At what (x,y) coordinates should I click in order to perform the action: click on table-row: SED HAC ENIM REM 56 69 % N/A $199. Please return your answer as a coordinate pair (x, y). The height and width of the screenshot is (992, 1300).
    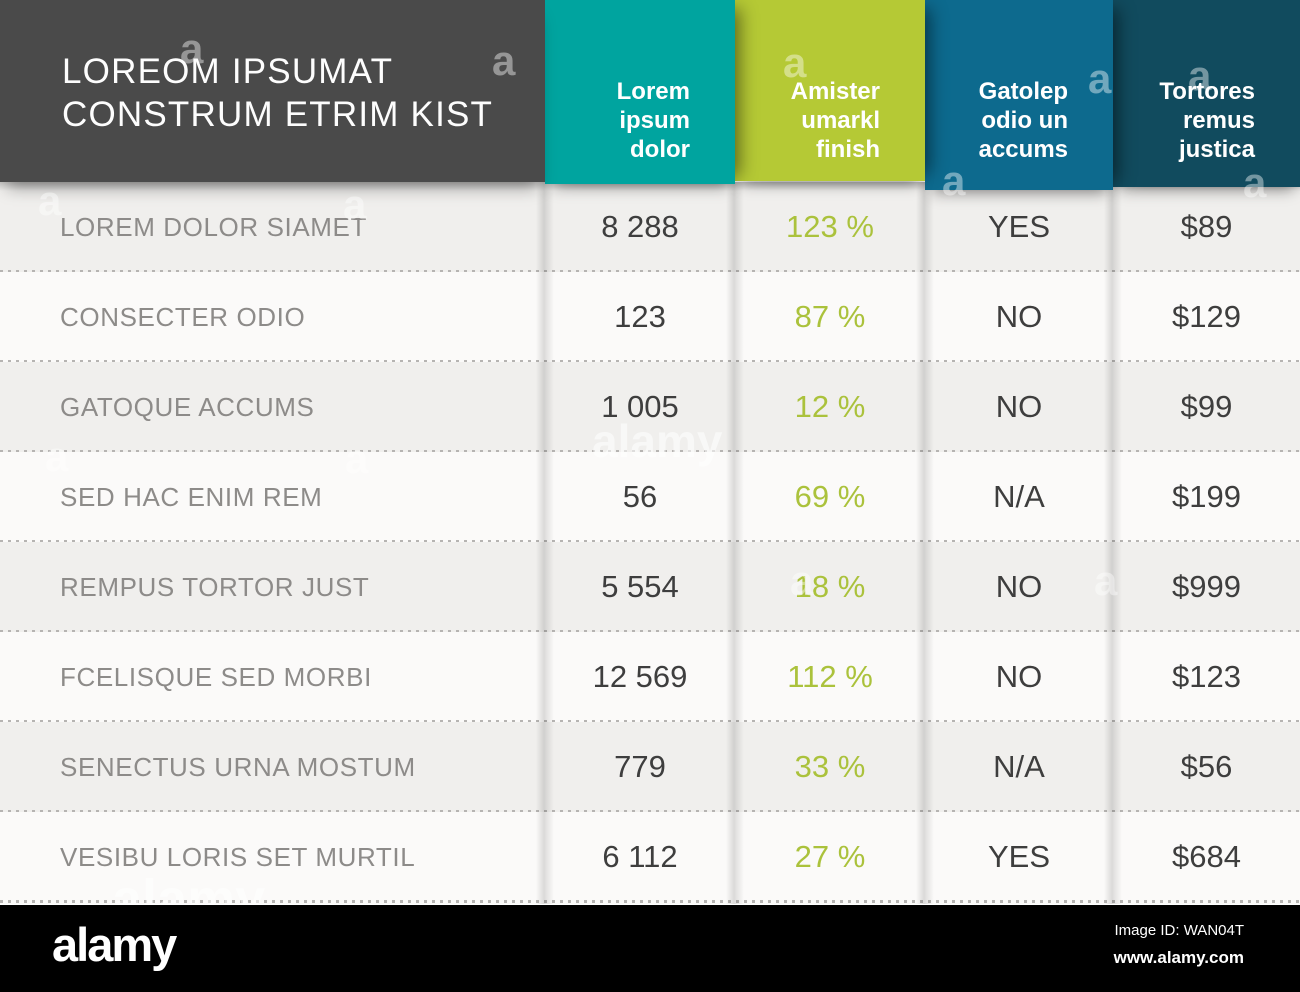
    Looking at the image, I should click on (650, 497).